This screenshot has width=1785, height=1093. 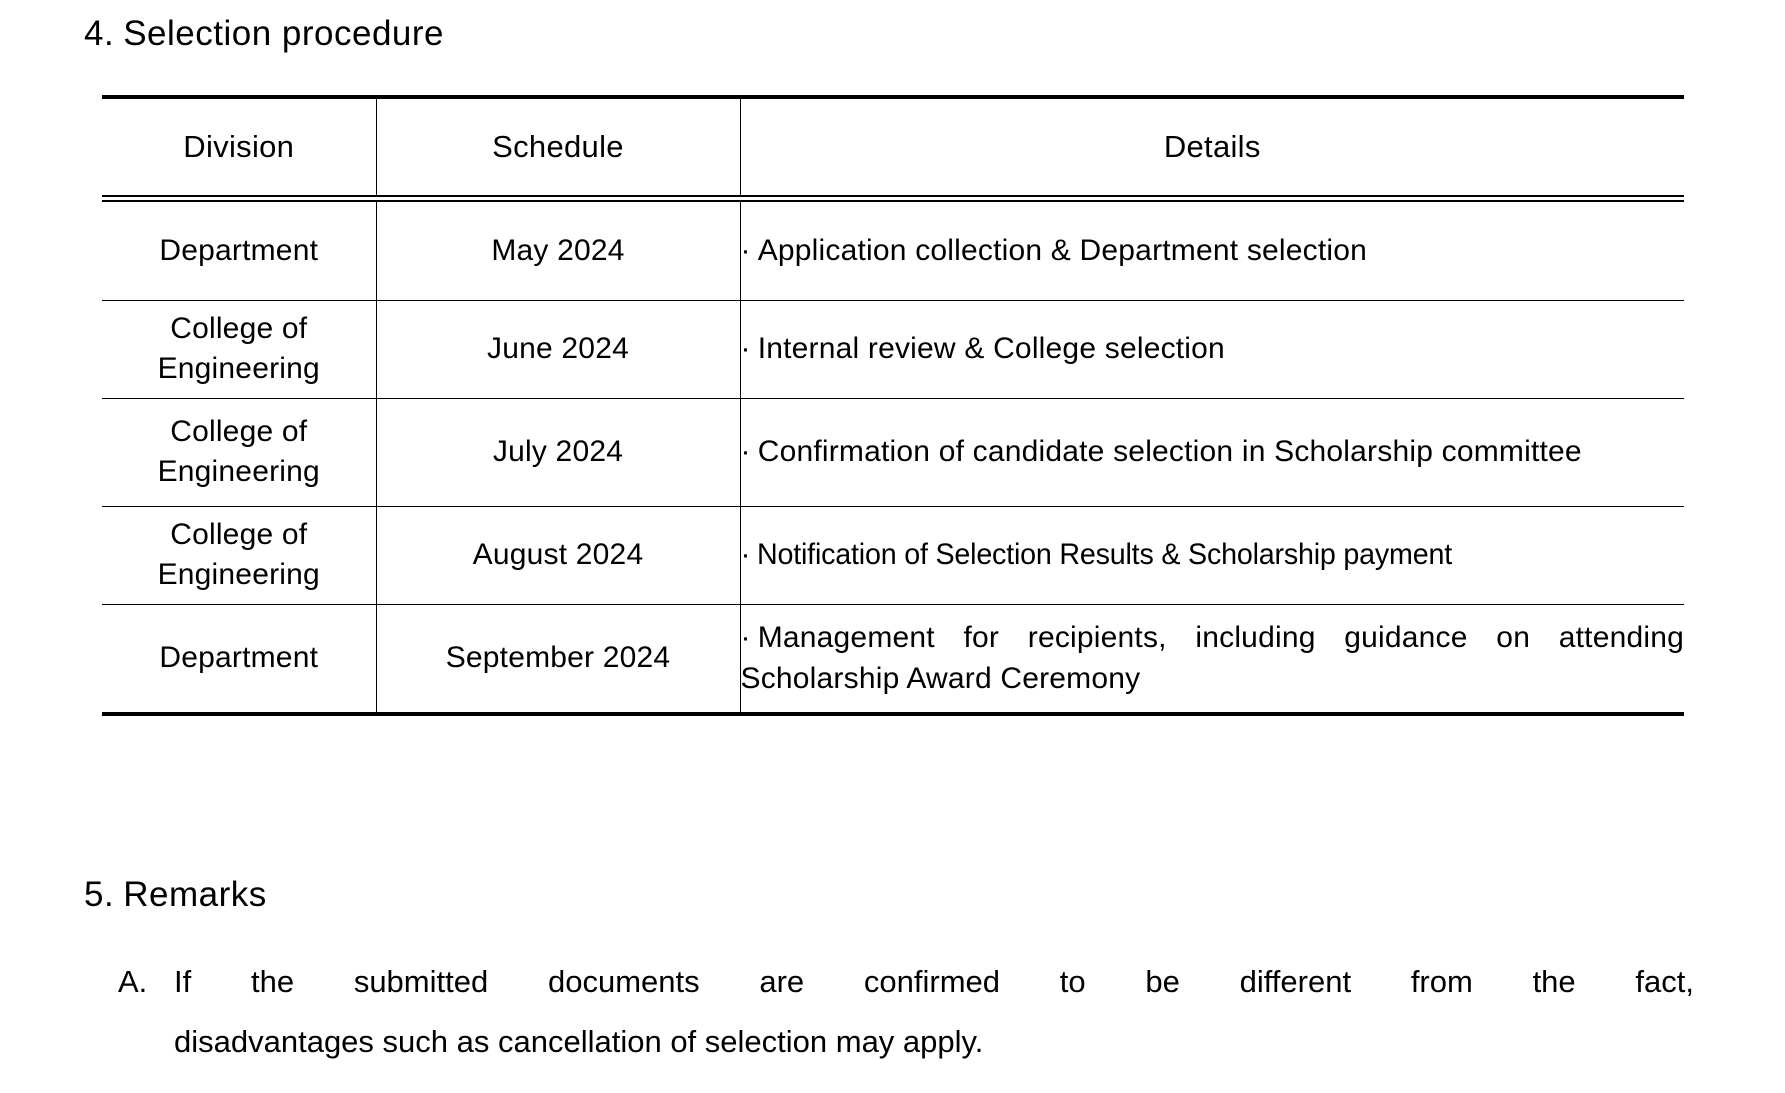 I want to click on remark-label: A., so click(x=133, y=981).